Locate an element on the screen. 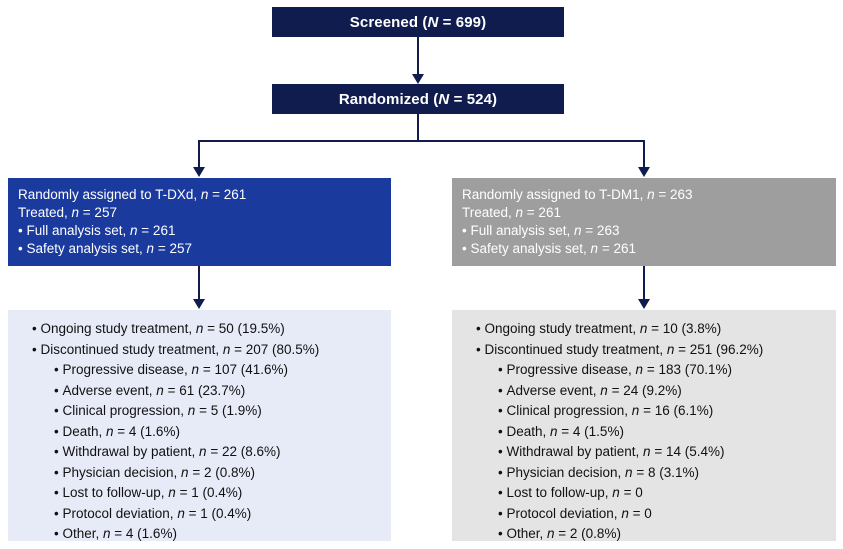 This screenshot has width=843, height=549. tdxd-full-analysis-line: Full analysis set, n = 261 is located at coordinates (199, 231).